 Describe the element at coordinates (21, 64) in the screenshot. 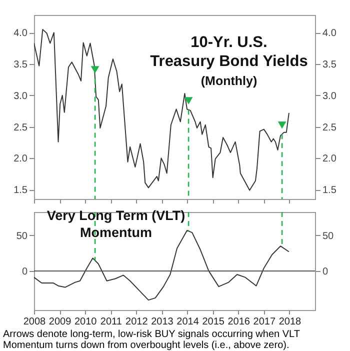

I see `y-tick-label: 3.5` at that location.